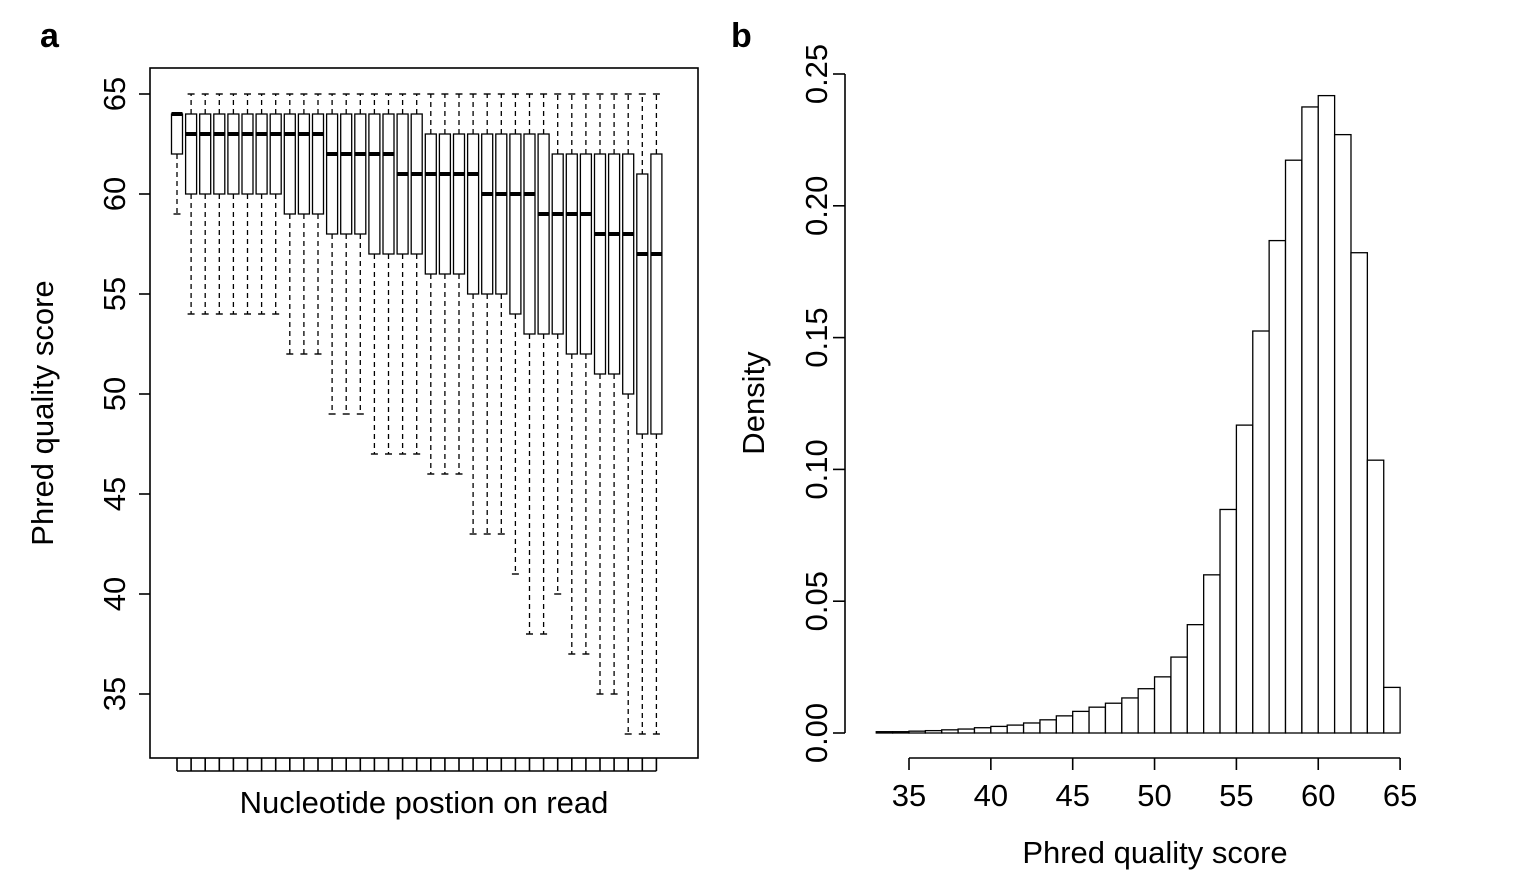 This screenshot has height=886, width=1534. I want to click on panel-a-y-tick-label: 65, so click(114, 94).